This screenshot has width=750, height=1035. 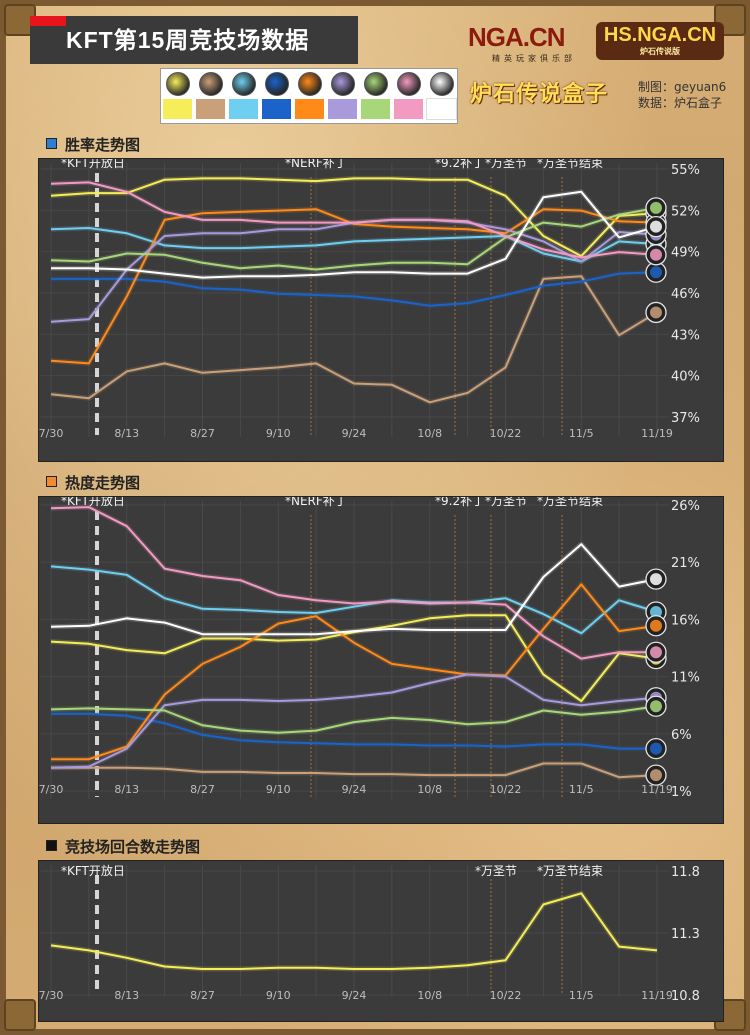 I want to click on rounds-section-title: 竞技场回合数走势图, so click(x=123, y=846).